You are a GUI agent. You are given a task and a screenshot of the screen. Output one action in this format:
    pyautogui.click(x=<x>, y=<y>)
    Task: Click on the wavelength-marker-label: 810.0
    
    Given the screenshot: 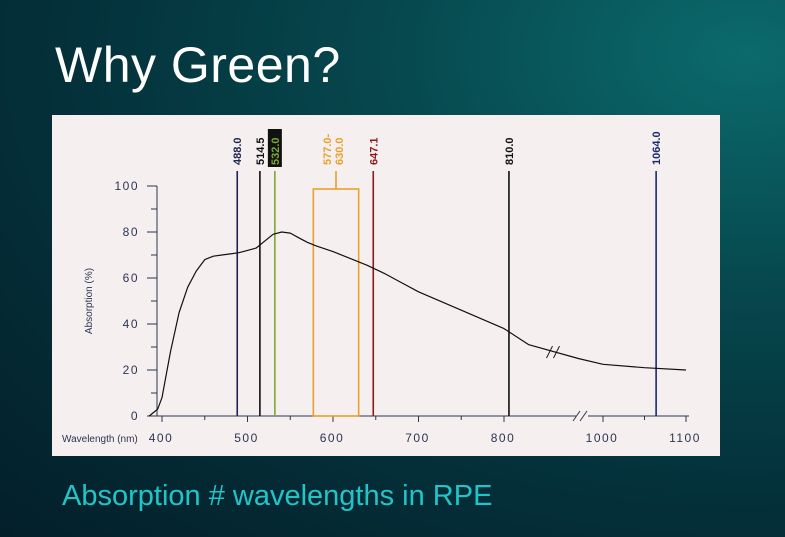 What is the action you would take?
    pyautogui.click(x=510, y=151)
    